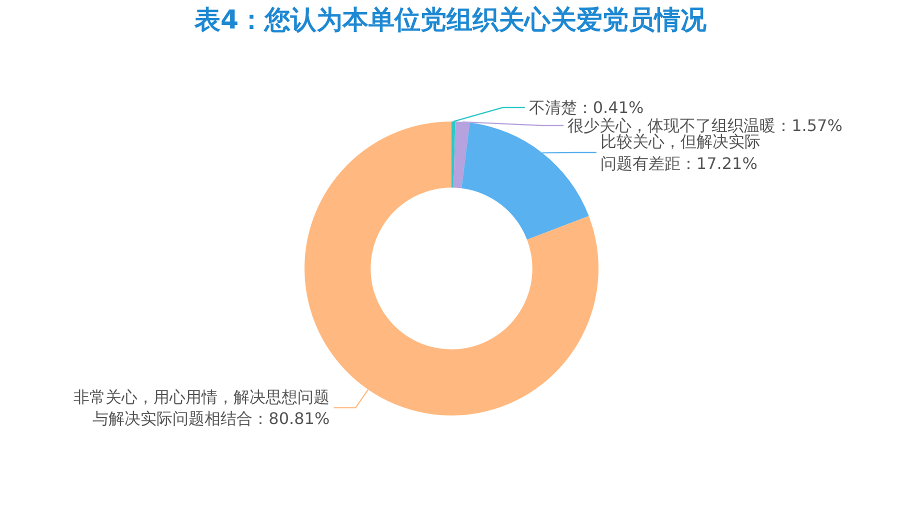 The height and width of the screenshot is (510, 900). I want to click on slice-label: 比较关心，但解决实际问题有差距：17.21%, so click(680, 152).